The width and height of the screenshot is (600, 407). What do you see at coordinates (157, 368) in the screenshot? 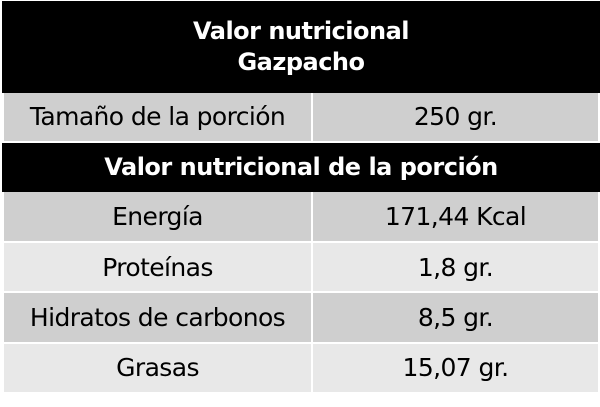
I see `nutrient-label-fat: Grasas` at bounding box center [157, 368].